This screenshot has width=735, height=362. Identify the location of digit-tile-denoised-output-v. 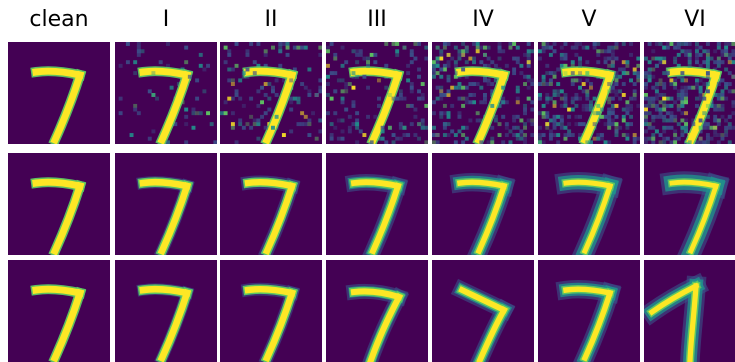
(589, 204).